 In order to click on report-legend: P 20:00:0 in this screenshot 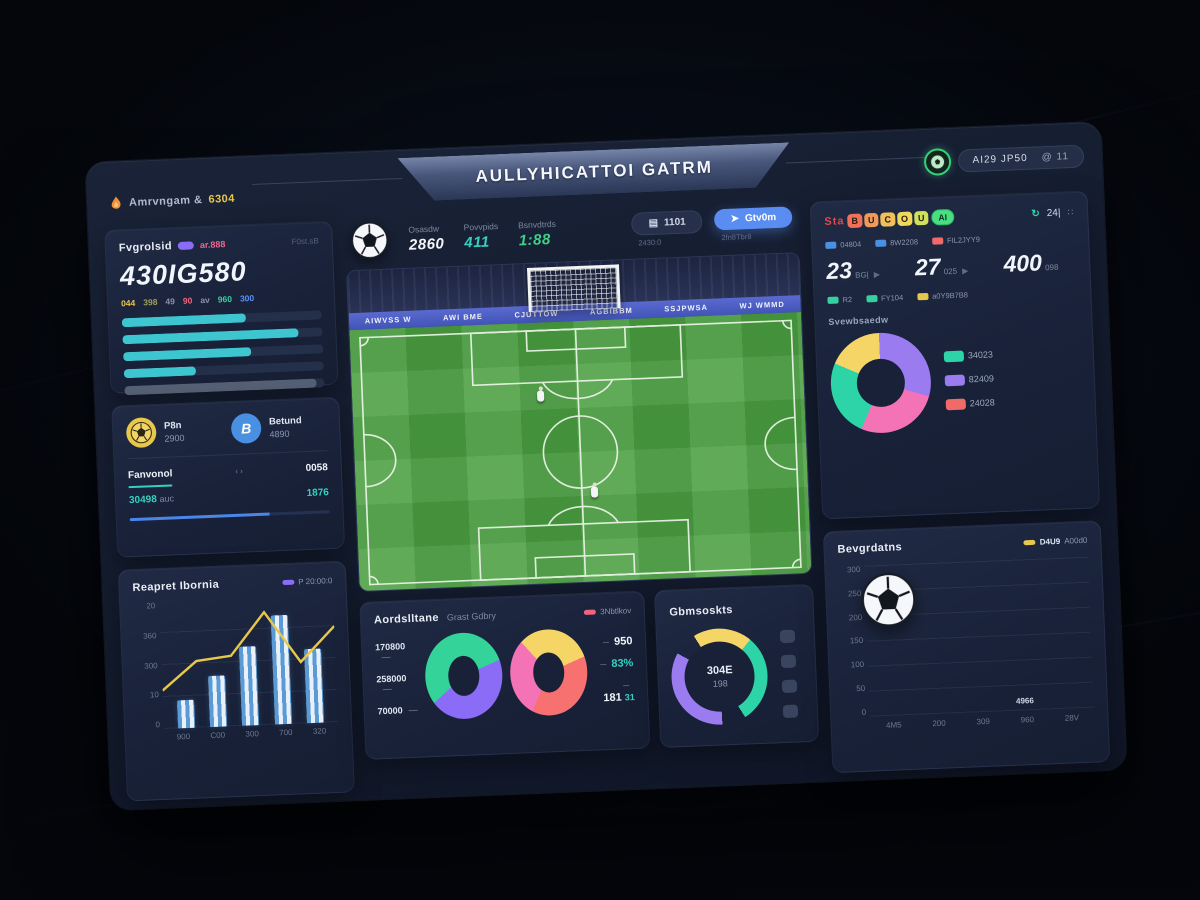, I will do `click(307, 581)`.